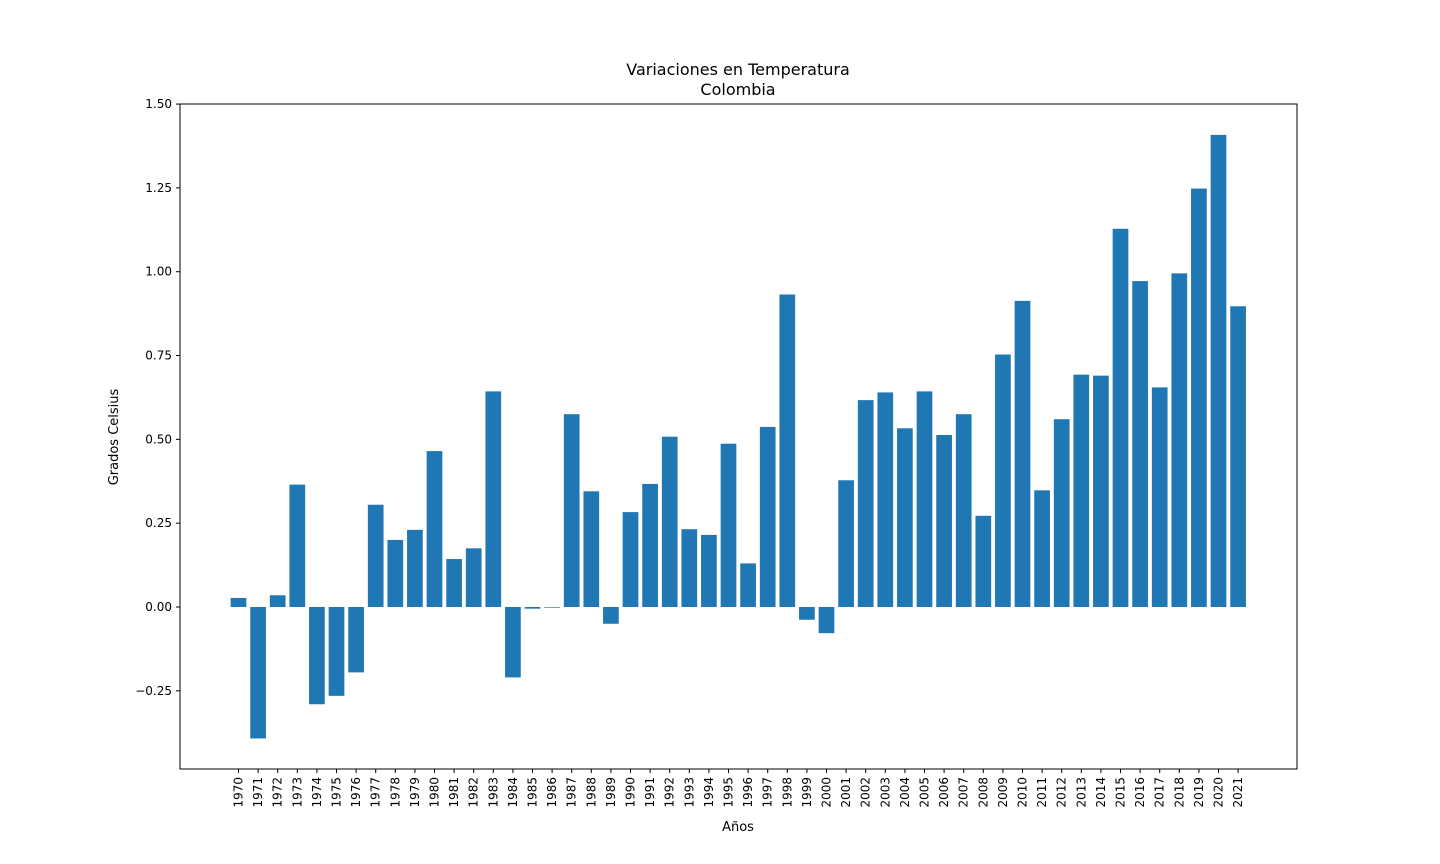 Image resolution: width=1440 pixels, height=864 pixels. What do you see at coordinates (611, 615) in the screenshot?
I see `bar-1989` at bounding box center [611, 615].